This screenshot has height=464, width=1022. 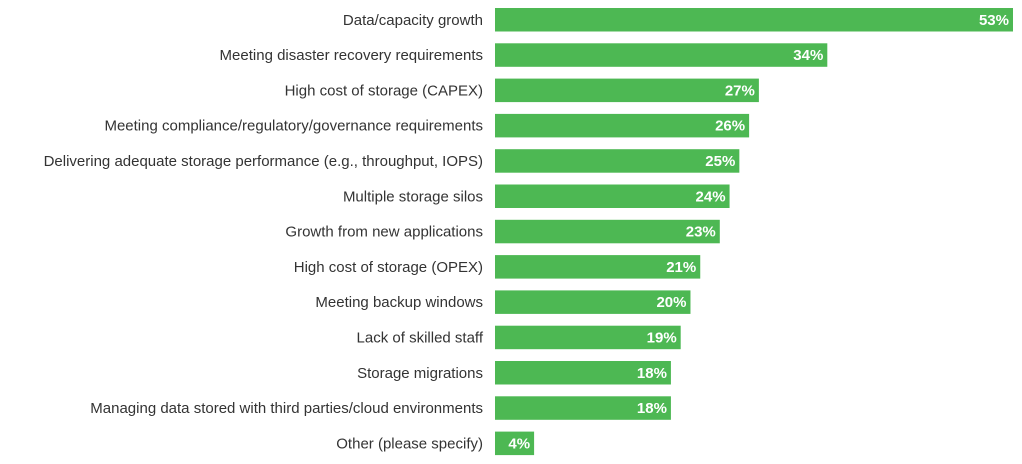 I want to click on value-label: 4%, so click(x=519, y=443).